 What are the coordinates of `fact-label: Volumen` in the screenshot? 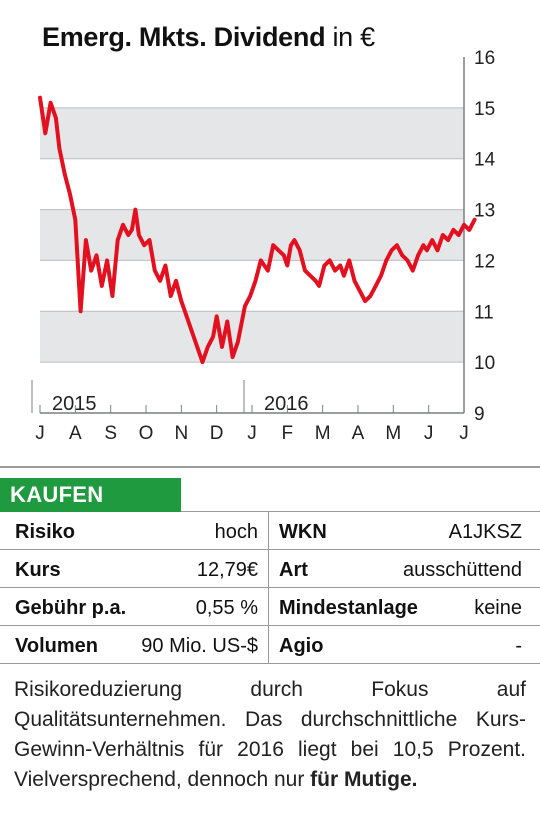 It's located at (56, 646).